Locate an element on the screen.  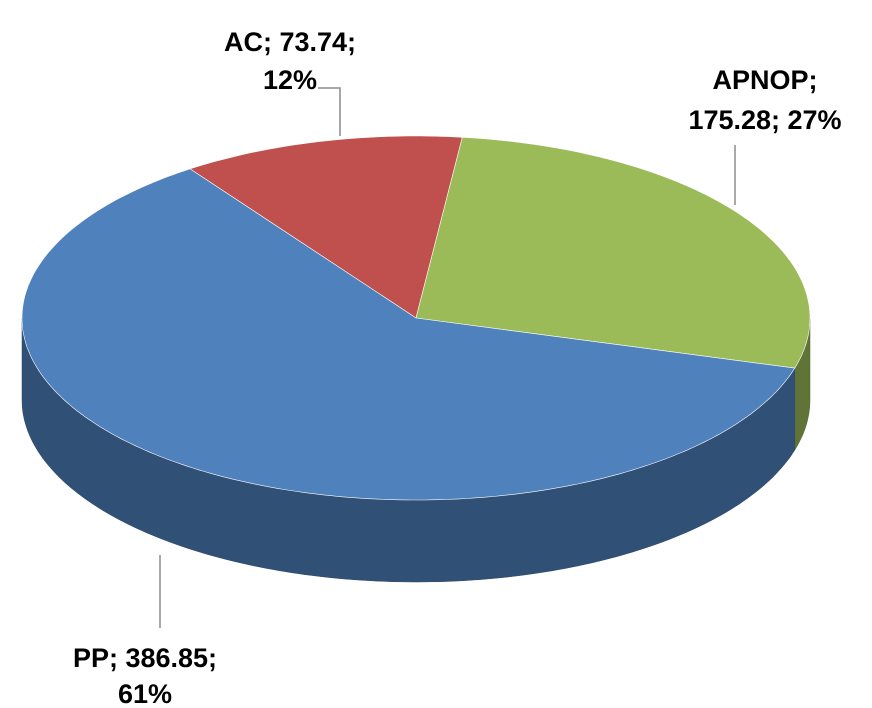
data-label: 175.28; 27% is located at coordinates (764, 120).